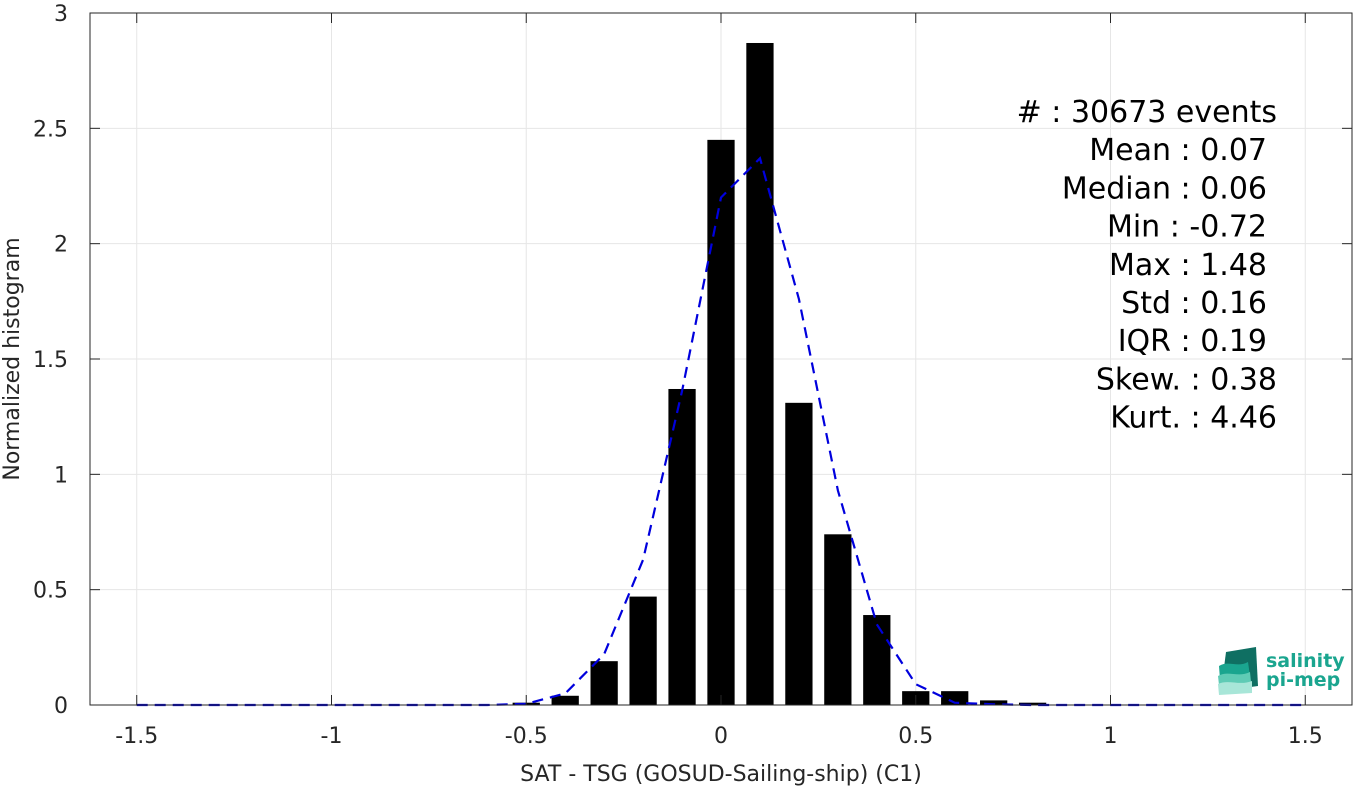 The image size is (1367, 791). I want to click on x-tick-label: -1, so click(332, 736).